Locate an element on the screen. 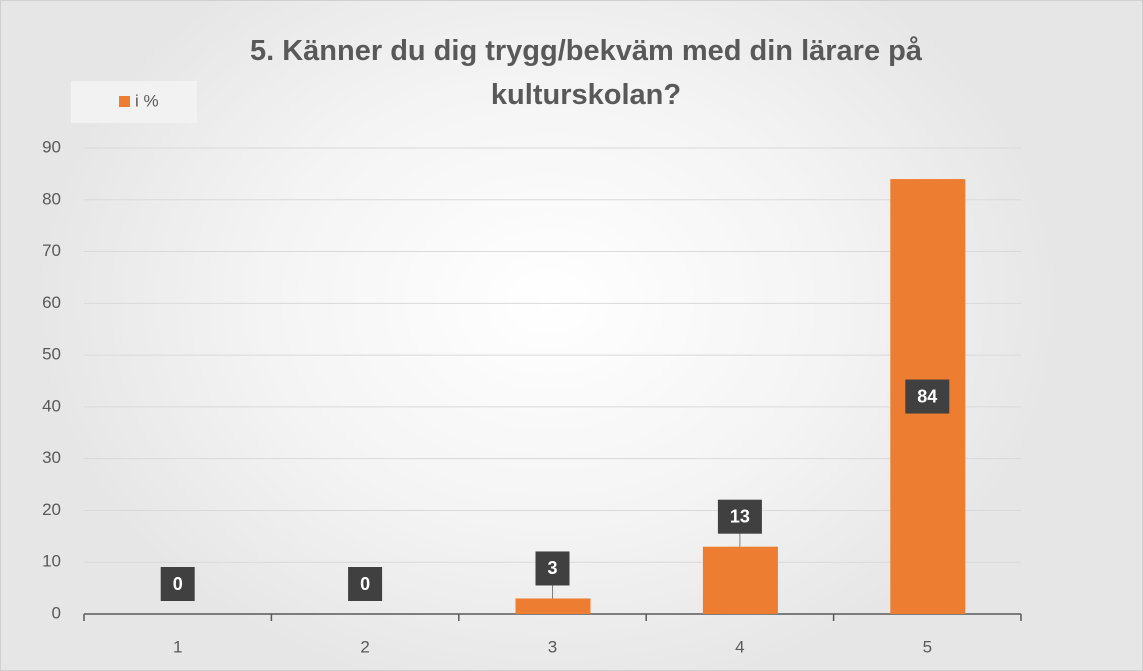 This screenshot has height=671, width=1143. x-tick-label: 4 is located at coordinates (739, 646).